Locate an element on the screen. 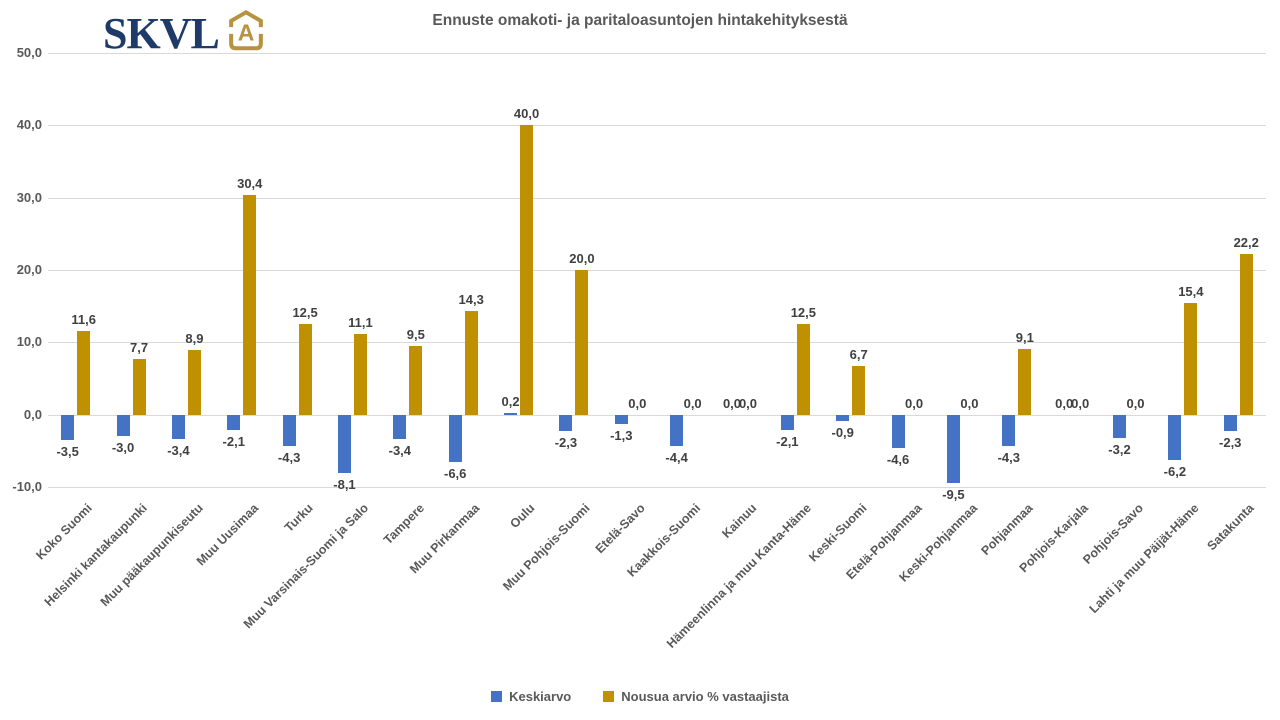 The width and height of the screenshot is (1280, 720). house-icon: A is located at coordinates (246, 33).